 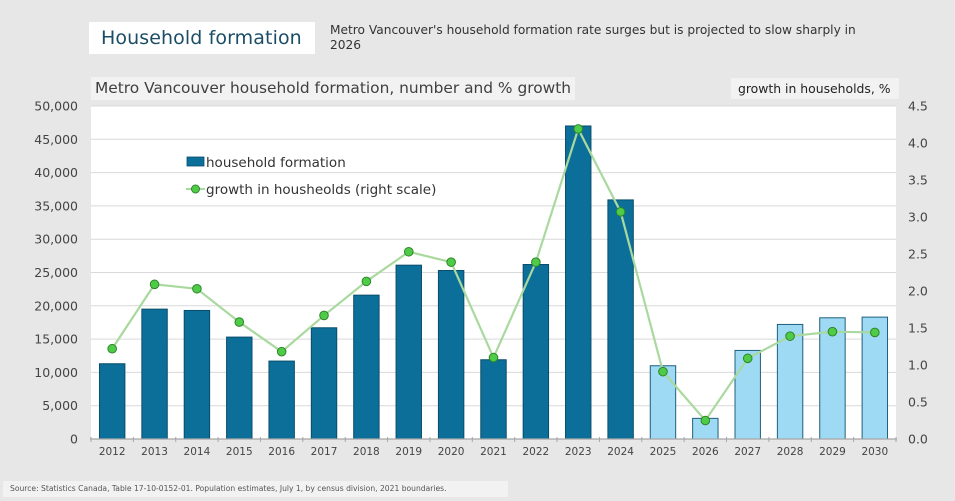 What do you see at coordinates (918, 402) in the screenshot?
I see `right-tick-label: 0.5` at bounding box center [918, 402].